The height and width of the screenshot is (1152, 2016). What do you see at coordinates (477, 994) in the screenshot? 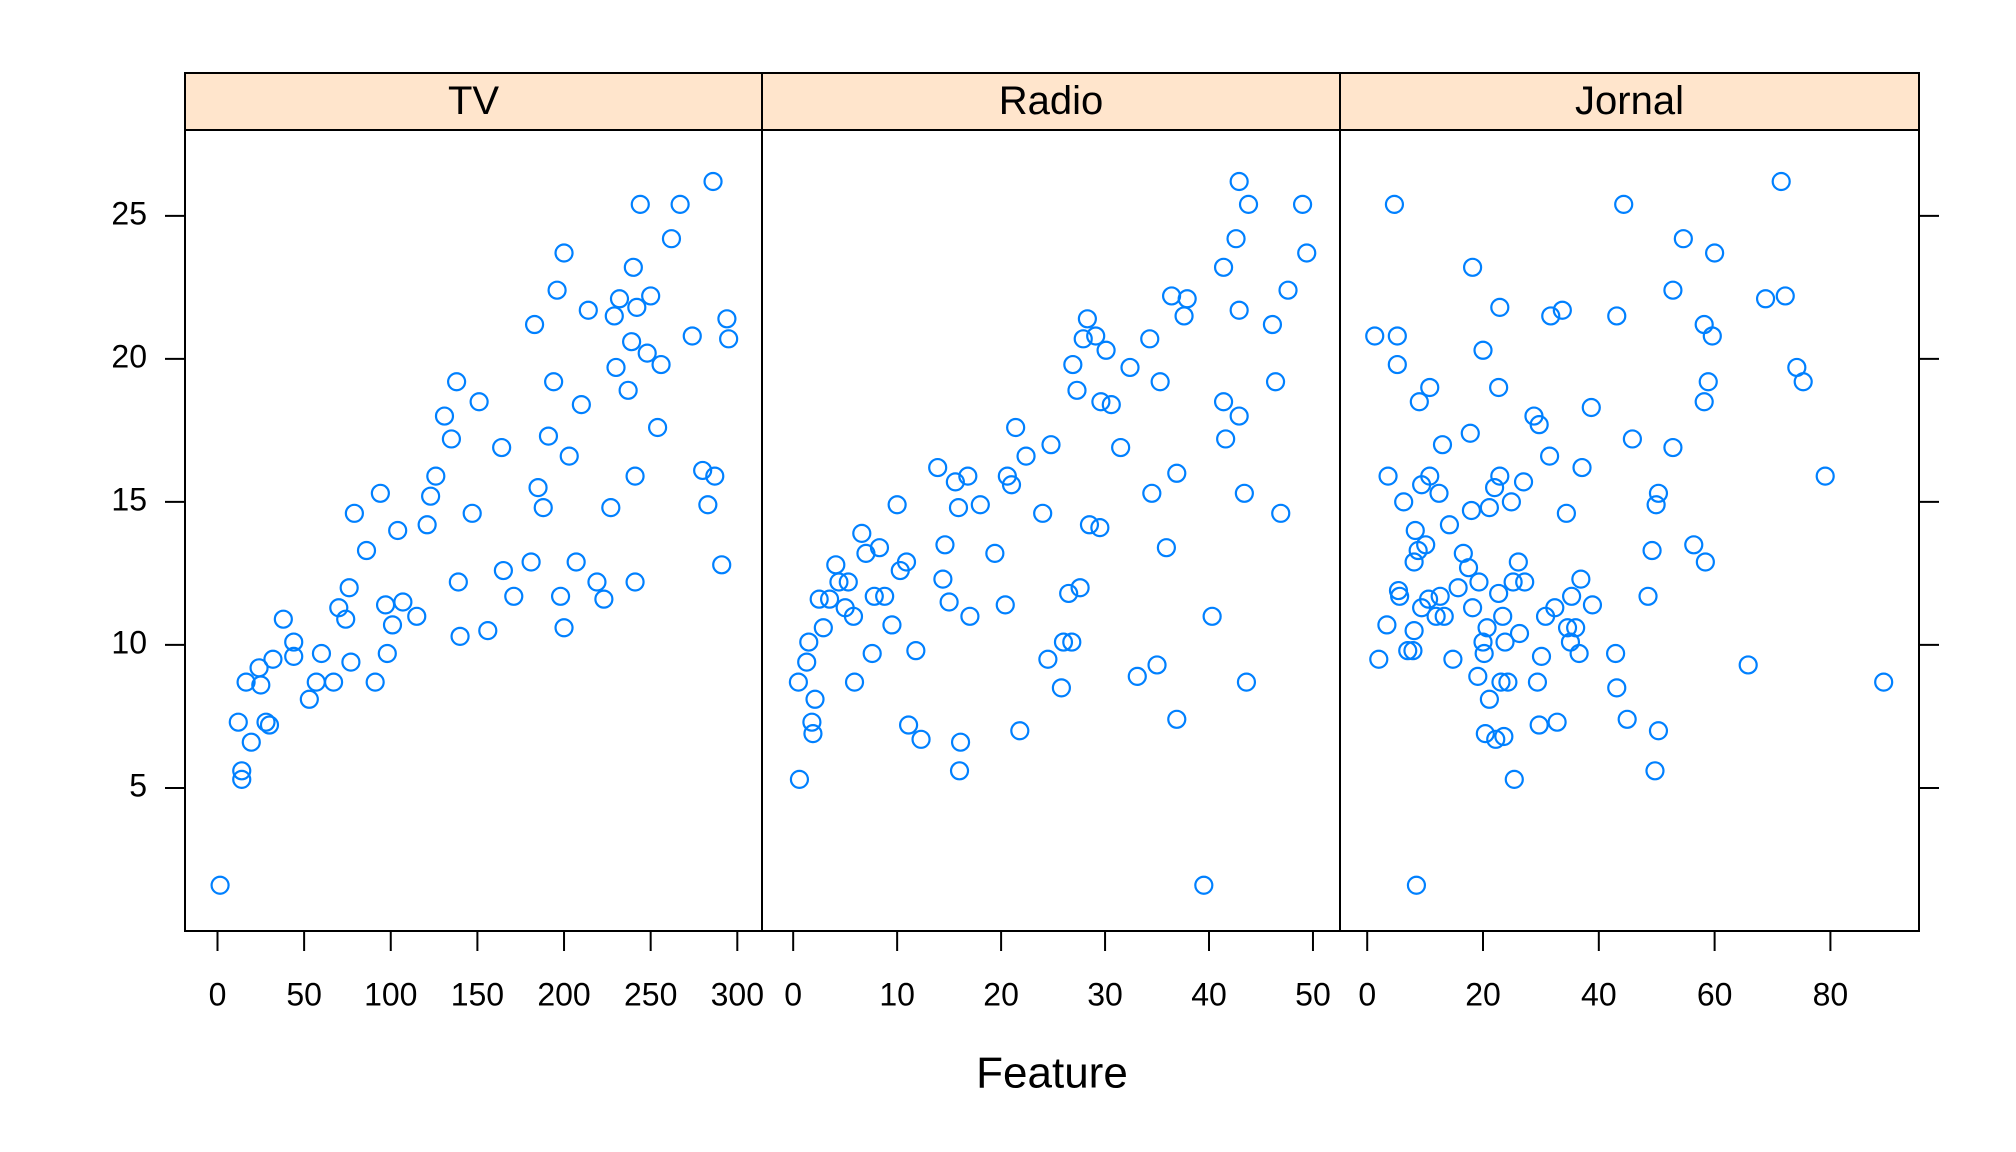
I see `x-tick-label: 150` at bounding box center [477, 994].